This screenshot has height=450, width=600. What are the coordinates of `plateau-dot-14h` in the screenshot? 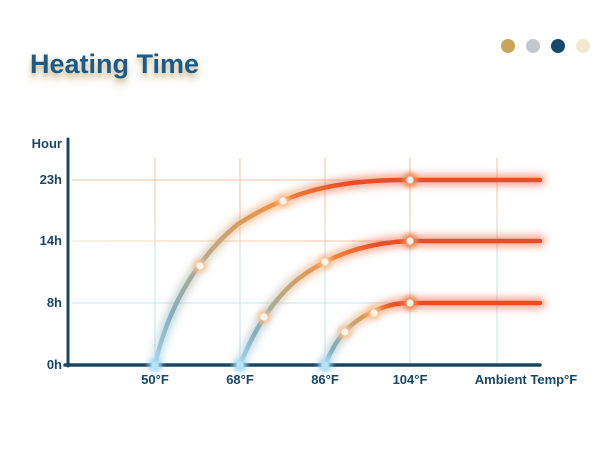 It's located at (410, 241).